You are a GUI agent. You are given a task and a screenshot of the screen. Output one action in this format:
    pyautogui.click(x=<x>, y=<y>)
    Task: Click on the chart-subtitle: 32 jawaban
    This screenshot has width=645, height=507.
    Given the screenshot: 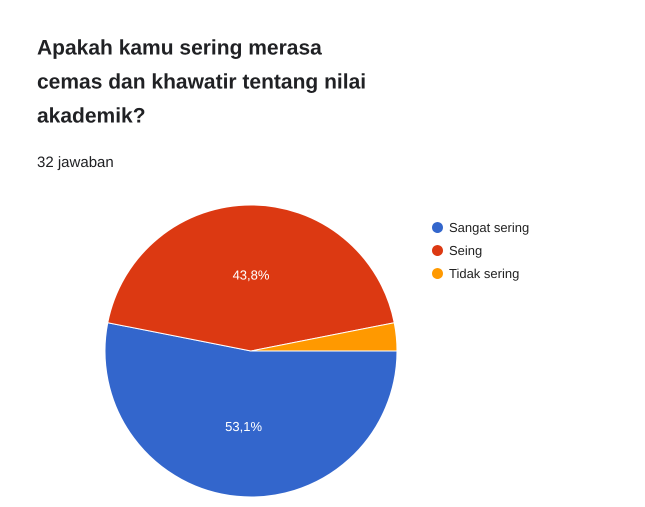 What is the action you would take?
    pyautogui.click(x=75, y=162)
    